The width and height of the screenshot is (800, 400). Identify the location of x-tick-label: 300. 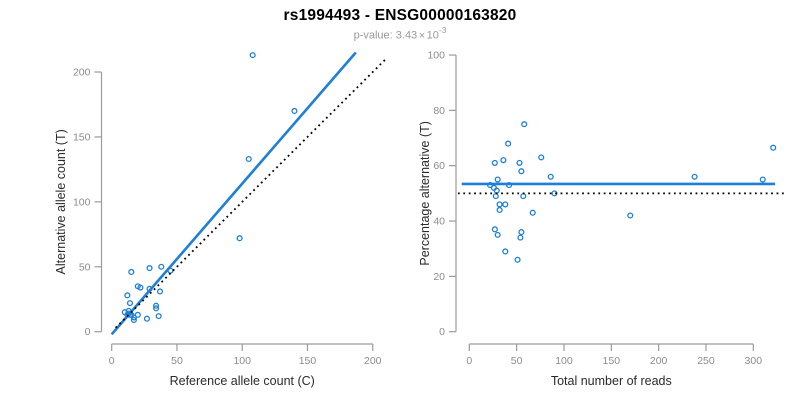
(754, 361).